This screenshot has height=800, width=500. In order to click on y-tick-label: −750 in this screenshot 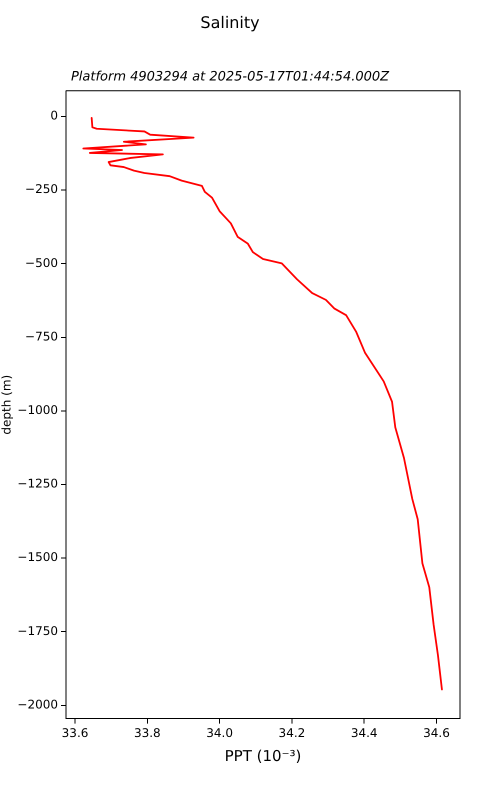, I will do `click(41, 336)`.